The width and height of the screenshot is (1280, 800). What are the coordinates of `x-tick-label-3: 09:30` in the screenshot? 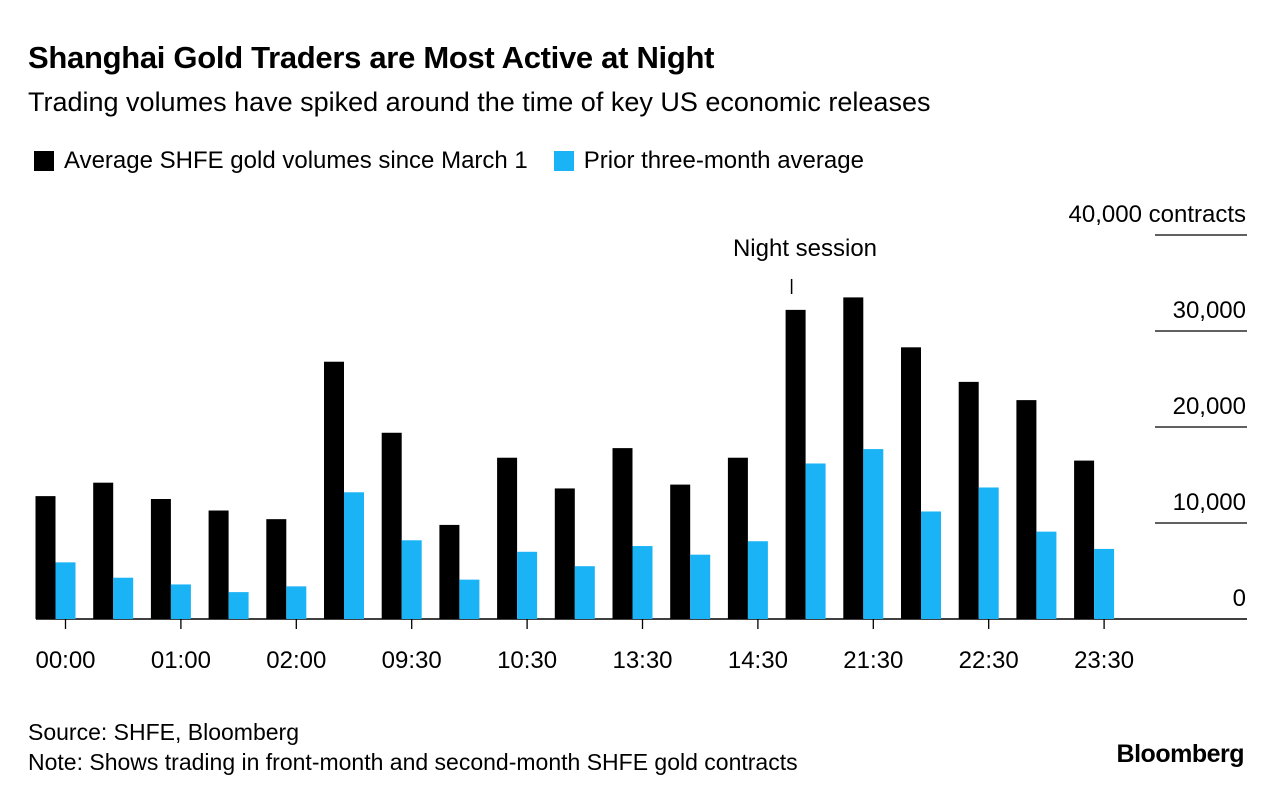 It's located at (412, 660).